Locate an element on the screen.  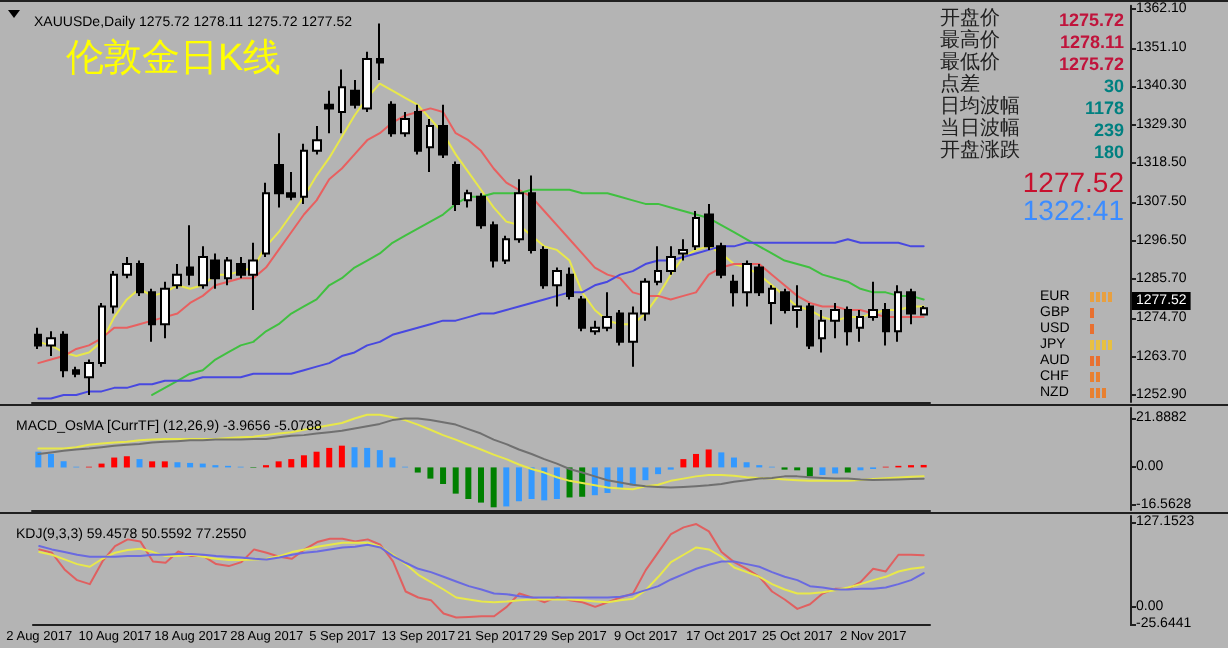
text: 当日波幅 is located at coordinates (980, 129).